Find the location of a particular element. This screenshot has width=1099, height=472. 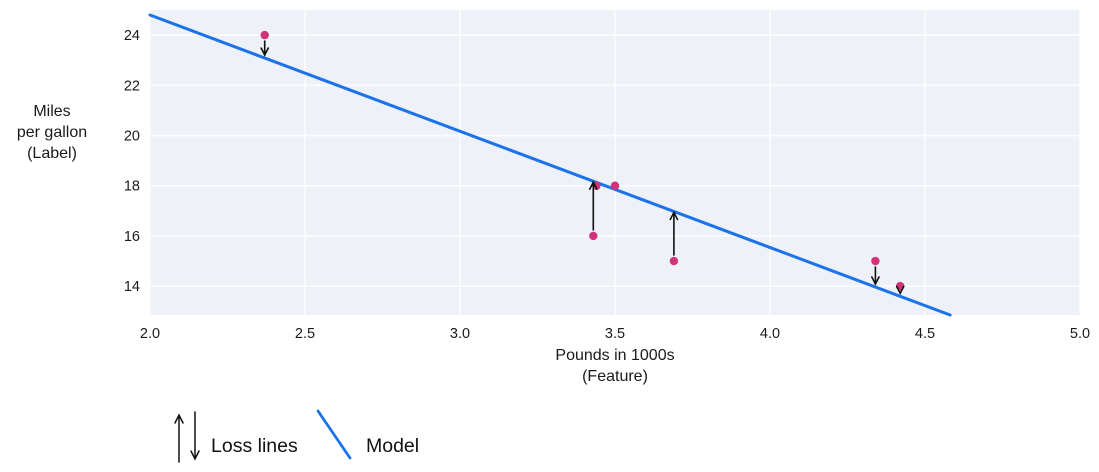

model-line-icon is located at coordinates (334, 434).